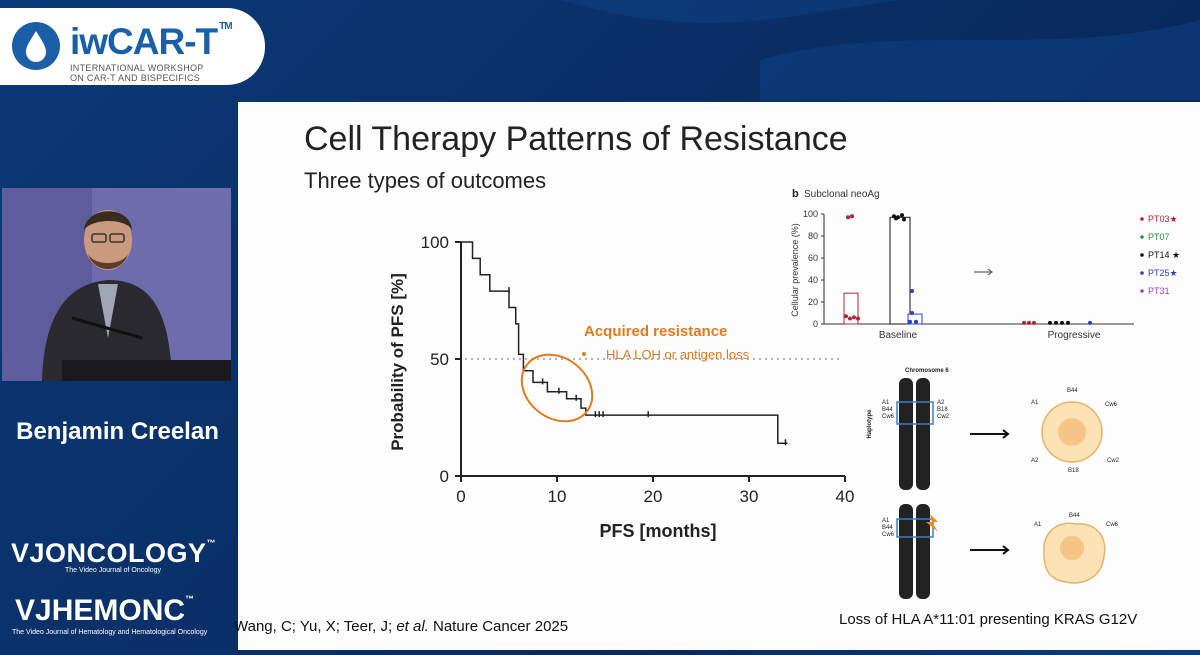  Describe the element at coordinates (1073, 471) in the screenshot. I see `cell1-label-b18: B18` at that location.